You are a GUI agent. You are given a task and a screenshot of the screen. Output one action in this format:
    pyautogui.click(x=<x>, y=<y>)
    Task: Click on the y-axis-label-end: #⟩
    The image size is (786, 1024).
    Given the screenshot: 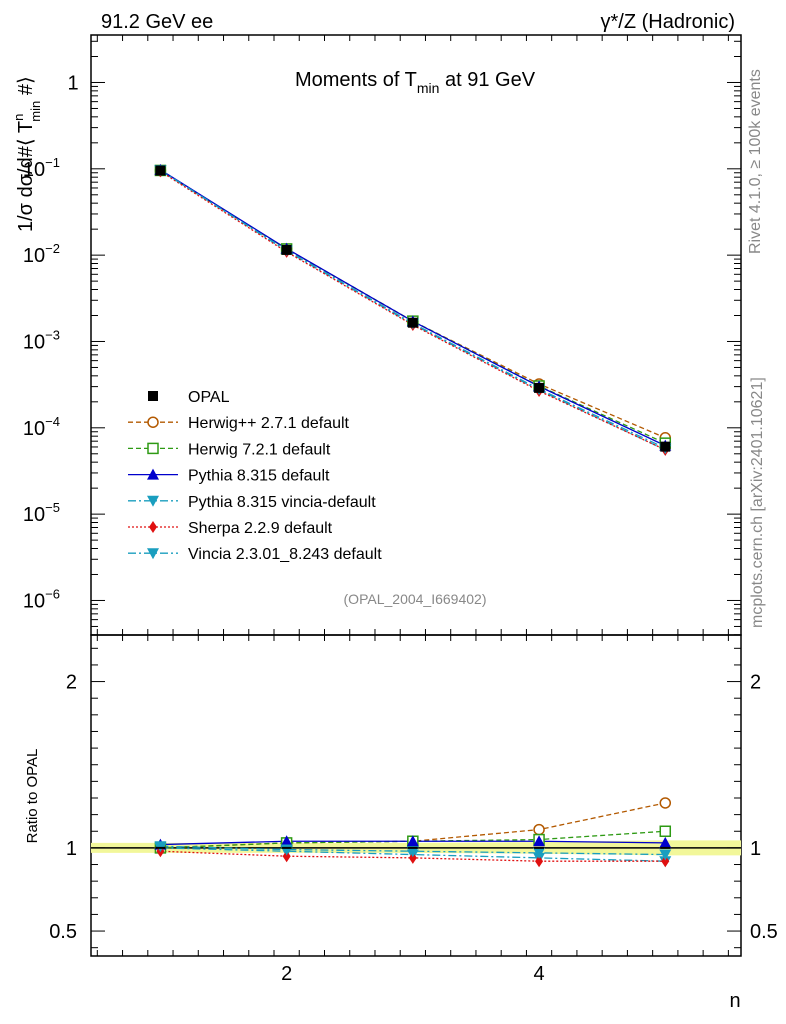 What is the action you would take?
    pyautogui.click(x=26, y=88)
    